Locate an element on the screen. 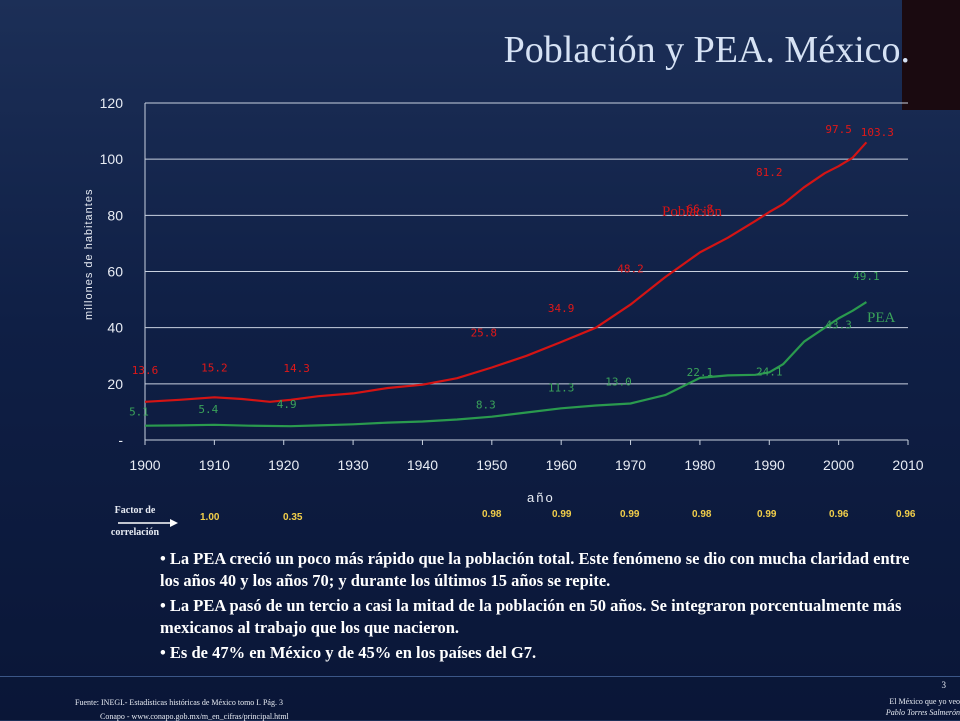  x-tick-label: 1940 is located at coordinates (422, 465).